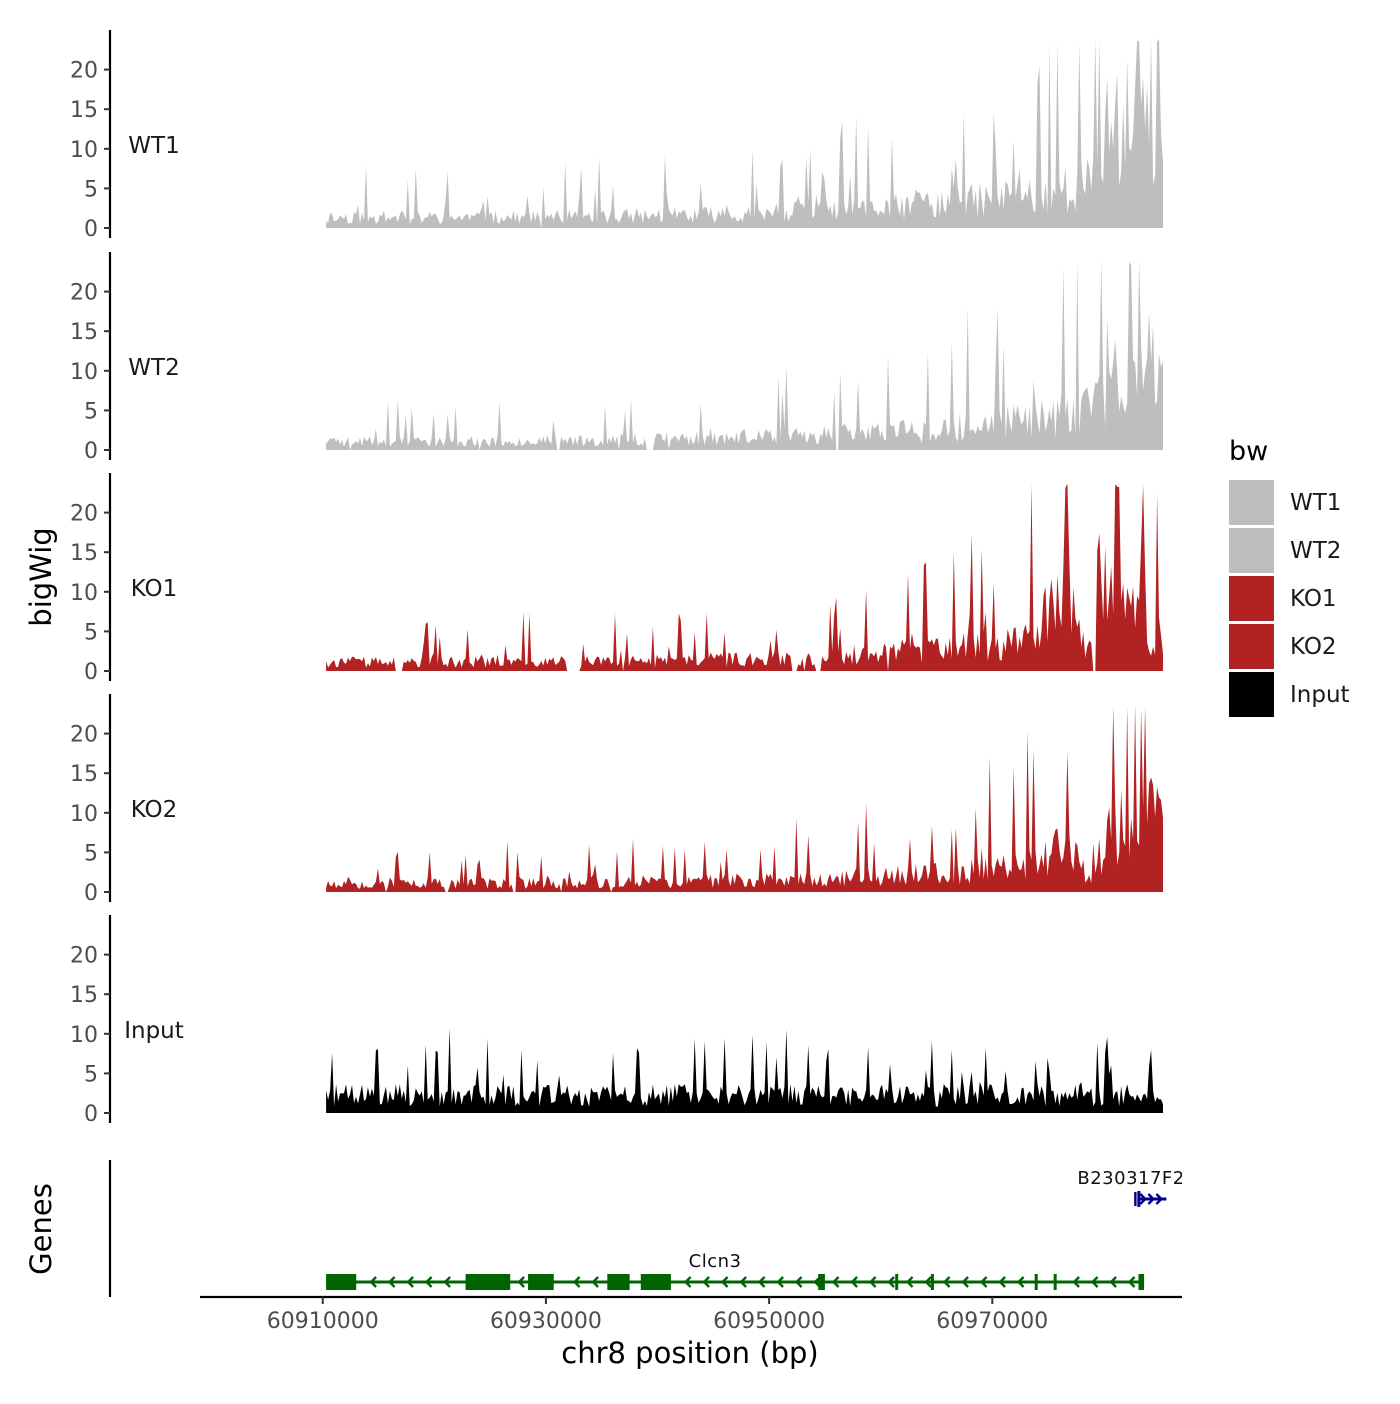  Describe the element at coordinates (776, 1229) in the screenshot. I see `gene-models: Clcn3 B230317F23Rik` at that location.